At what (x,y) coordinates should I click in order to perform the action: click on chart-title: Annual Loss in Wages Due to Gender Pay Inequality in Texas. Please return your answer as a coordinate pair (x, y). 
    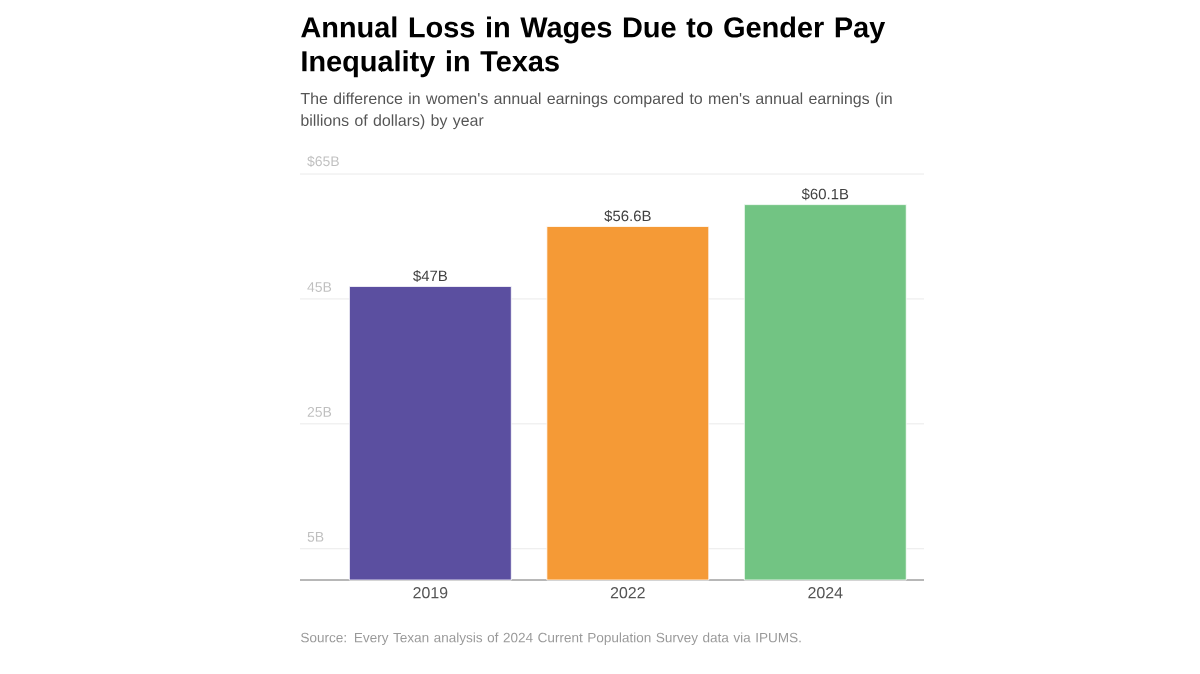
    Looking at the image, I should click on (593, 47).